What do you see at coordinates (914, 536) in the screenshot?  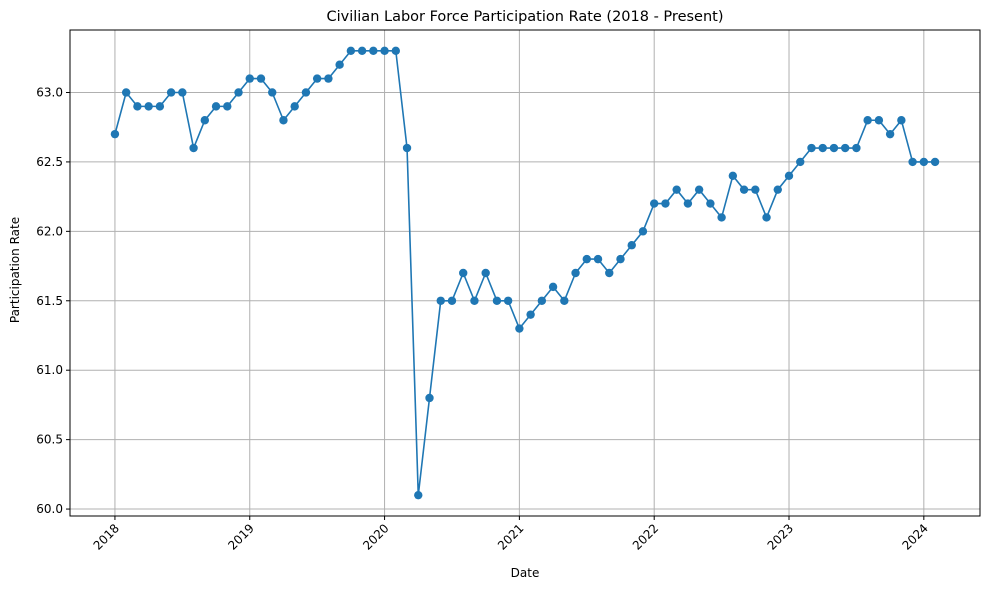 I see `x-tick-label: 2024` at bounding box center [914, 536].